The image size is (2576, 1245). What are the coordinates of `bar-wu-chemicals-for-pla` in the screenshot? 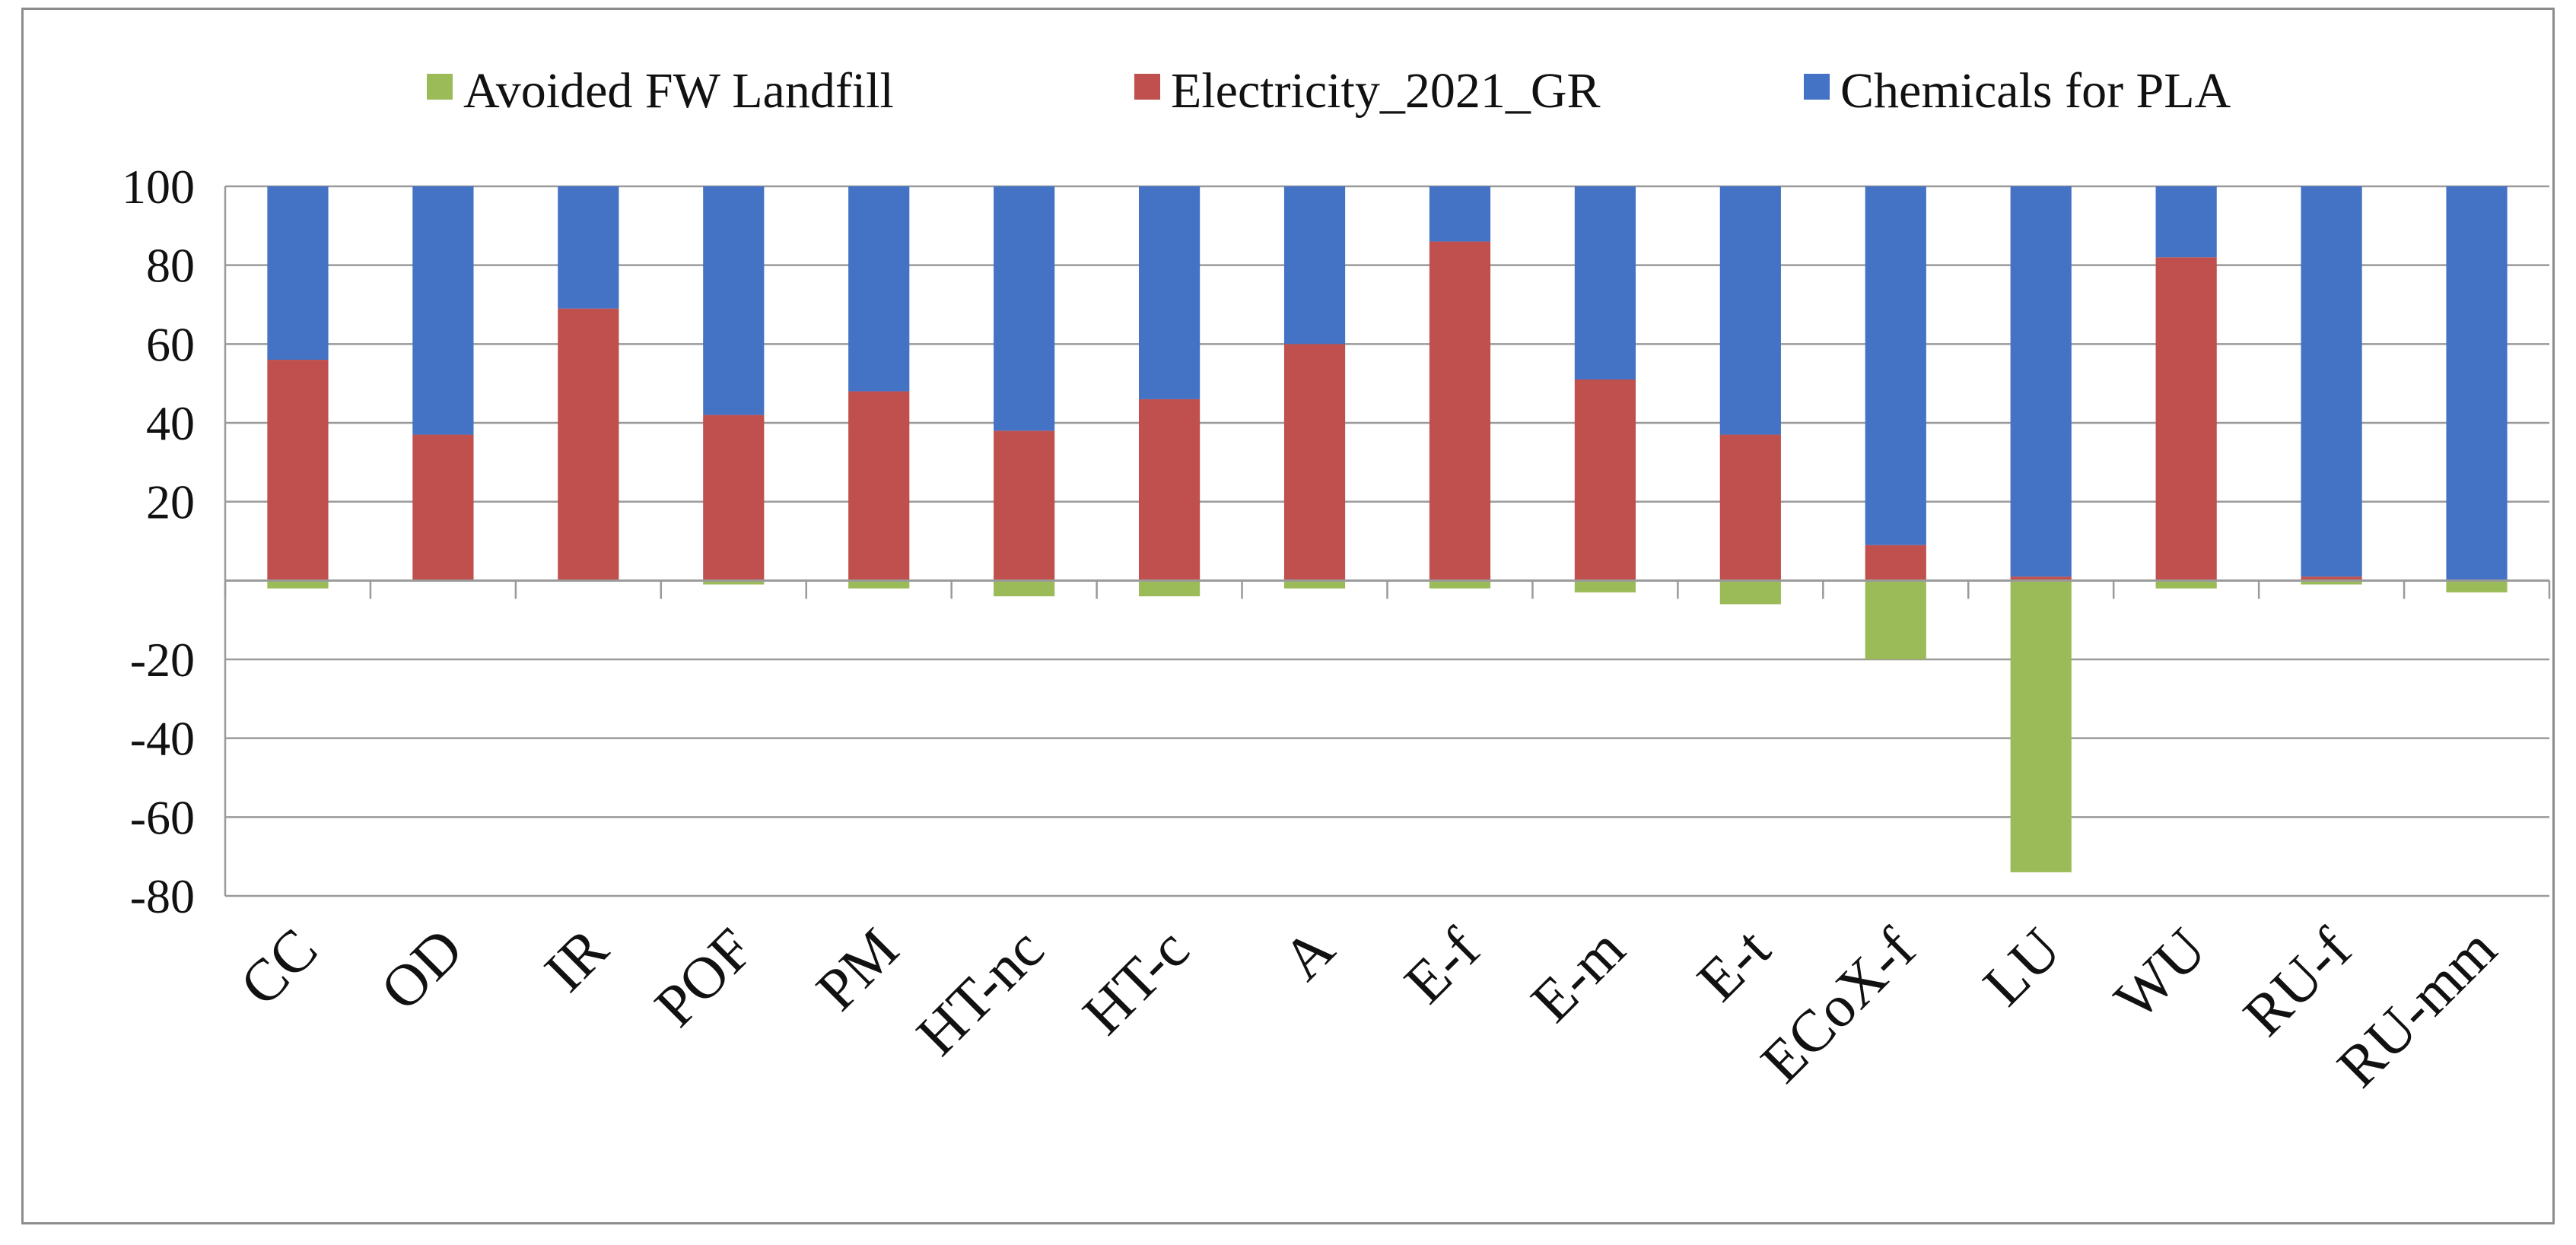 It's located at (2186, 222).